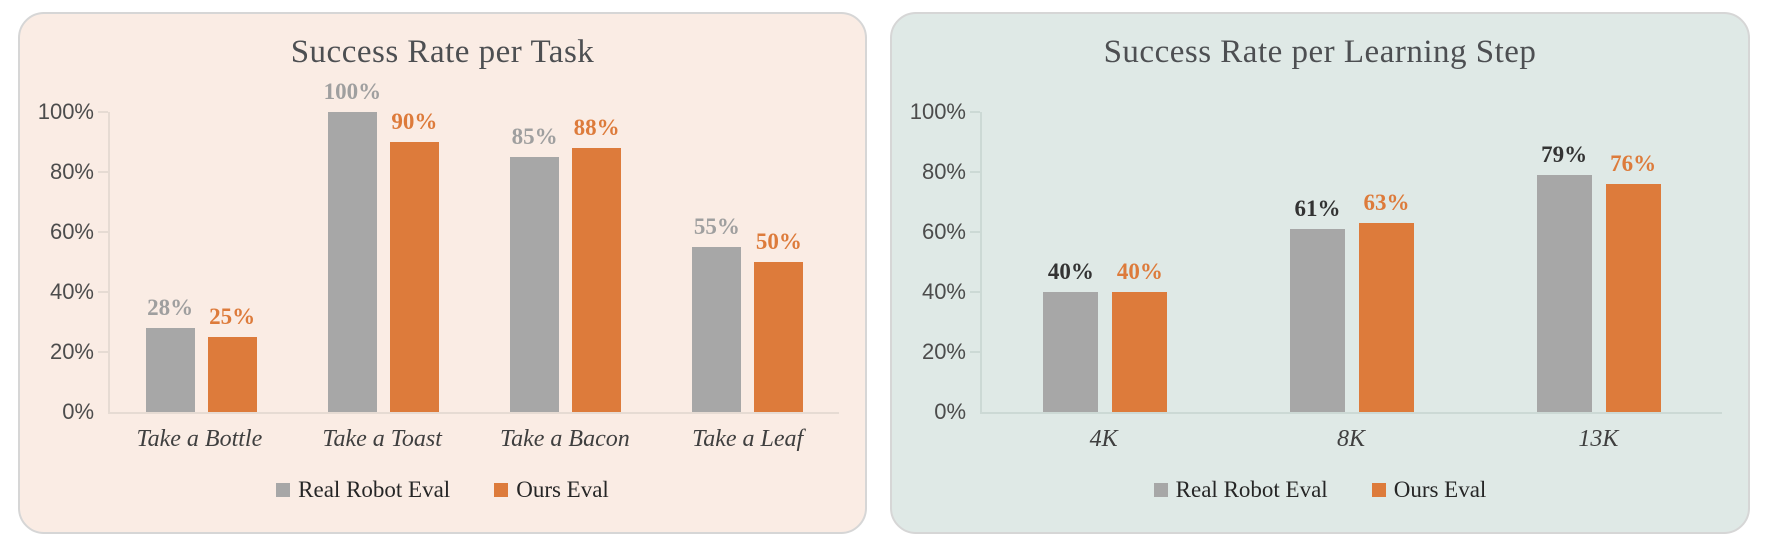  I want to click on bar-group-take-a-leaf: 55% 50%, so click(748, 313).